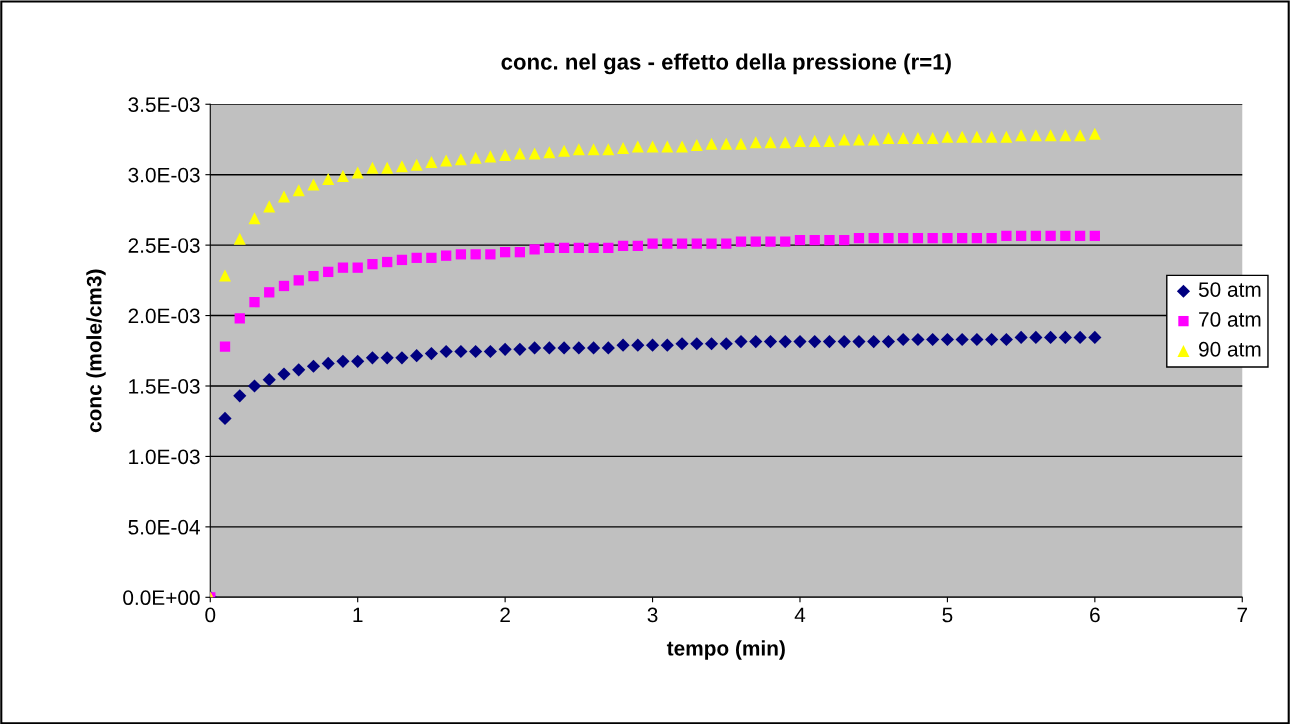 The width and height of the screenshot is (1290, 724). Describe the element at coordinates (210, 615) in the screenshot. I see `x-tick-label: 0` at that location.